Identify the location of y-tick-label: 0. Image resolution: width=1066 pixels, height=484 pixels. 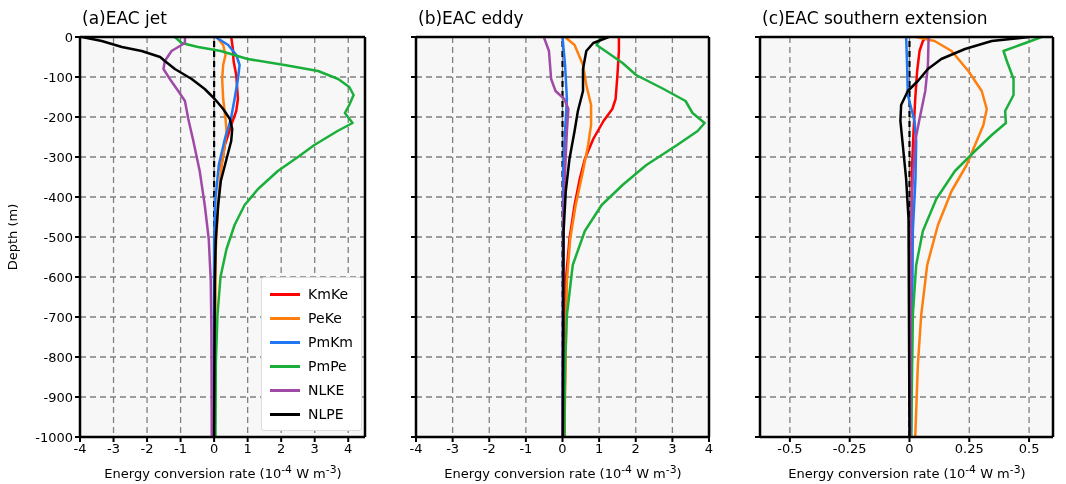
(68, 37).